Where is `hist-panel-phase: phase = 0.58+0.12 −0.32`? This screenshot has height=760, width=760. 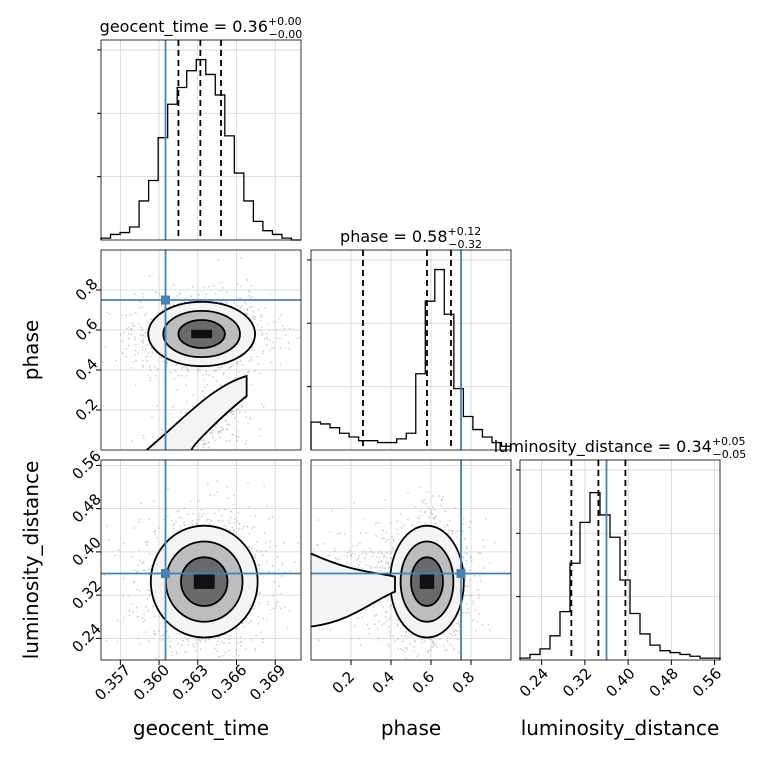
hist-panel-phase: phase = 0.58+0.12 −0.32 is located at coordinates (409, 338).